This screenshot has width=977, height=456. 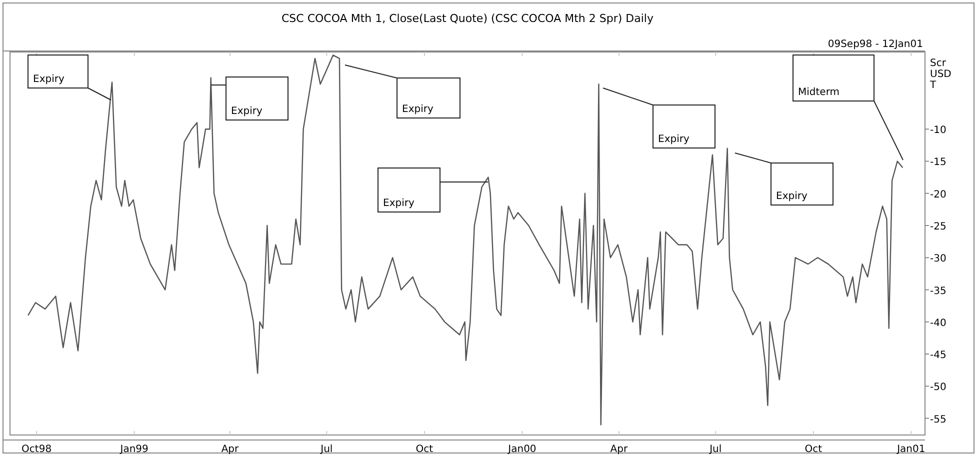 I want to click on y-tick-label: -50, so click(x=938, y=388).